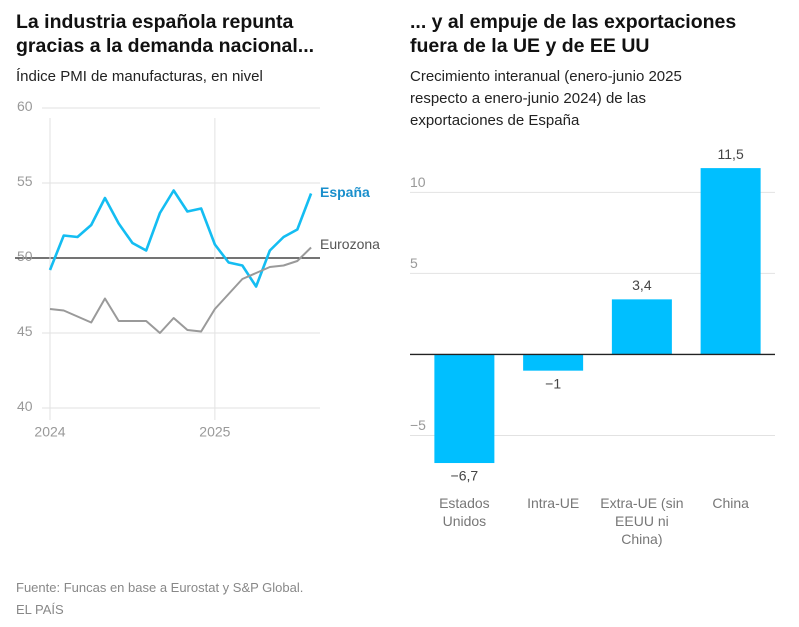 This screenshot has height=627, width=799. What do you see at coordinates (25, 331) in the screenshot?
I see `y-tick-label: 45` at bounding box center [25, 331].